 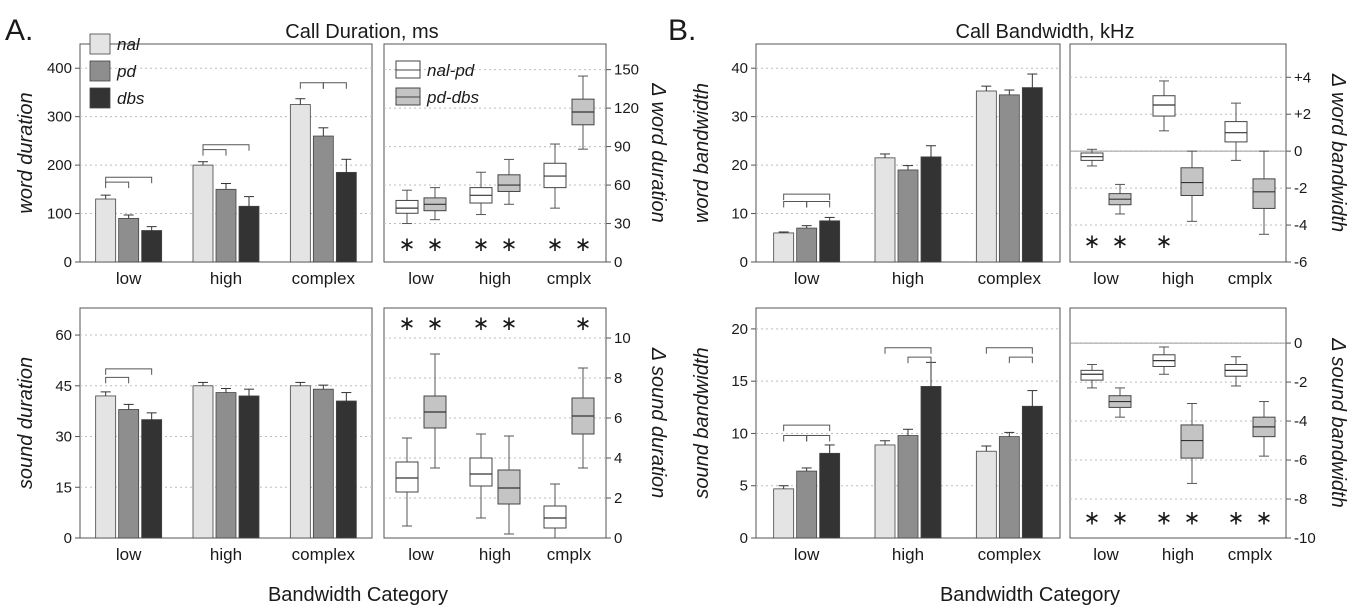 What do you see at coordinates (100, 71) in the screenshot?
I see `legend-swatch-pd` at bounding box center [100, 71].